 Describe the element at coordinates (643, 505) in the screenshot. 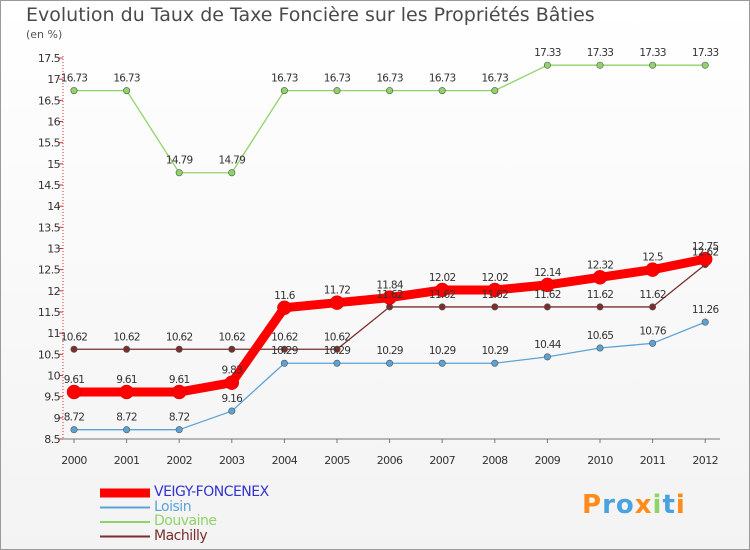

I see `logo-letter: x` at that location.